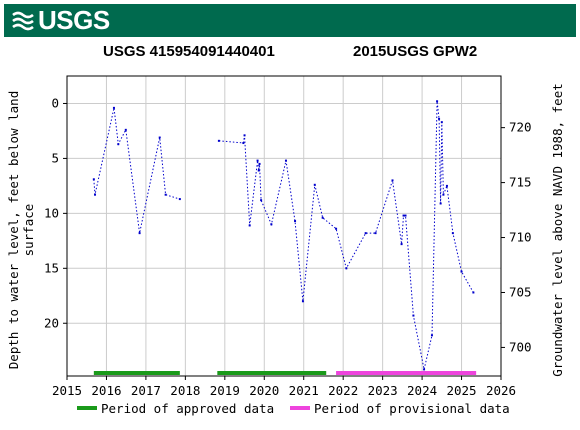 This screenshot has width=580, height=430. Describe the element at coordinates (55, 157) in the screenshot. I see `left-y-tick-label: 5` at that location.